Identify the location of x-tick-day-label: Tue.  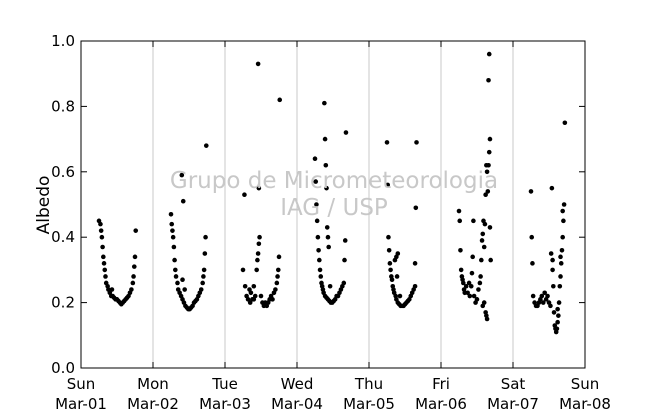
(224, 384).